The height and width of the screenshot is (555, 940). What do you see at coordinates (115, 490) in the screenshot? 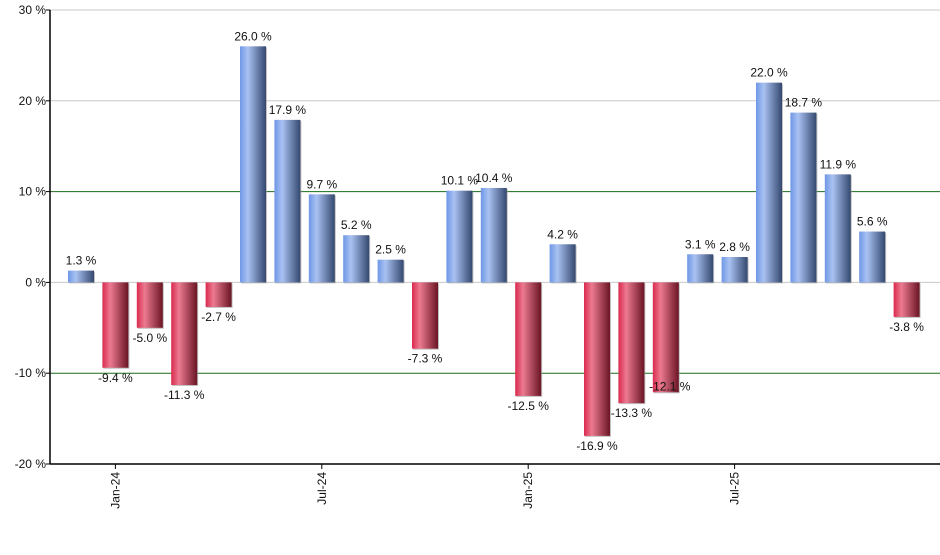
I see `x-tick-label: Jan-24` at bounding box center [115, 490].